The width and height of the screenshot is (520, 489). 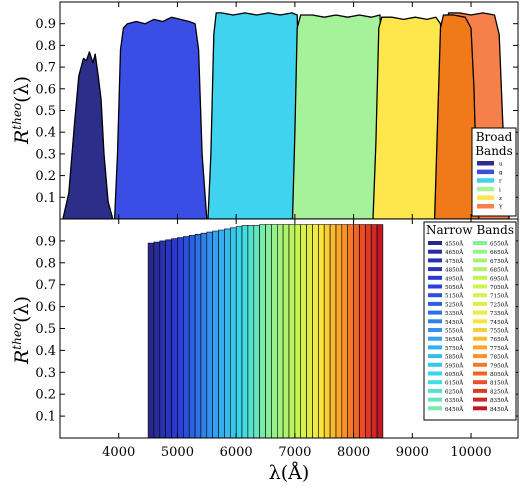 I want to click on broad-legend-label-i: i, so click(x=500, y=190).